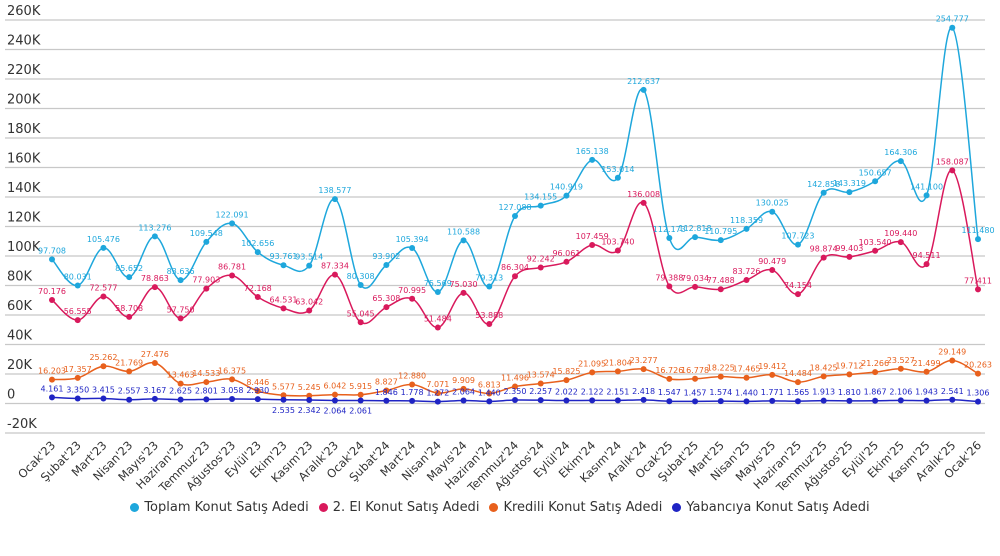 The image size is (1000, 556). Describe the element at coordinates (575, 507) in the screenshot. I see `legend-item: Kredili Konut Satış Adedi` at that location.